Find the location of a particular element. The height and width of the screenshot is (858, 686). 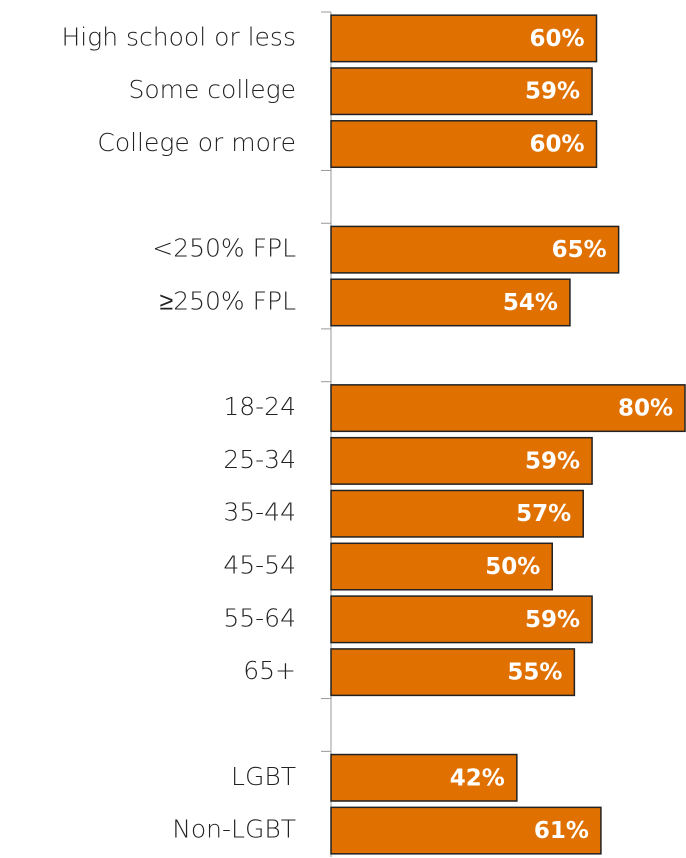

value-label: 42% is located at coordinates (477, 778).